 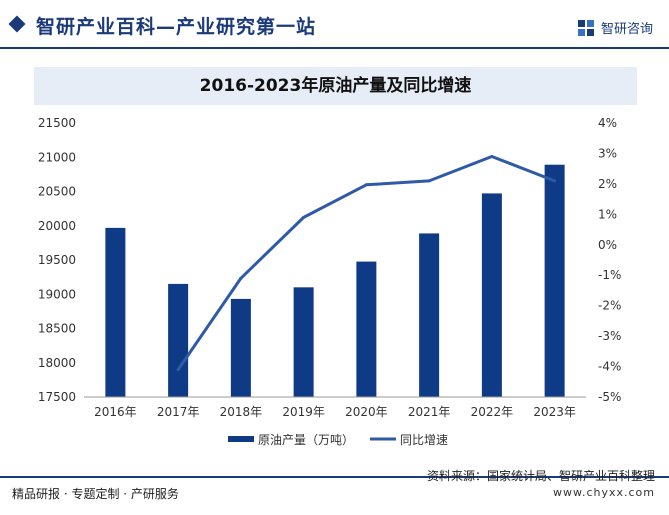 What do you see at coordinates (115, 412) in the screenshot?
I see `x-tick-label: 2016年` at bounding box center [115, 412].